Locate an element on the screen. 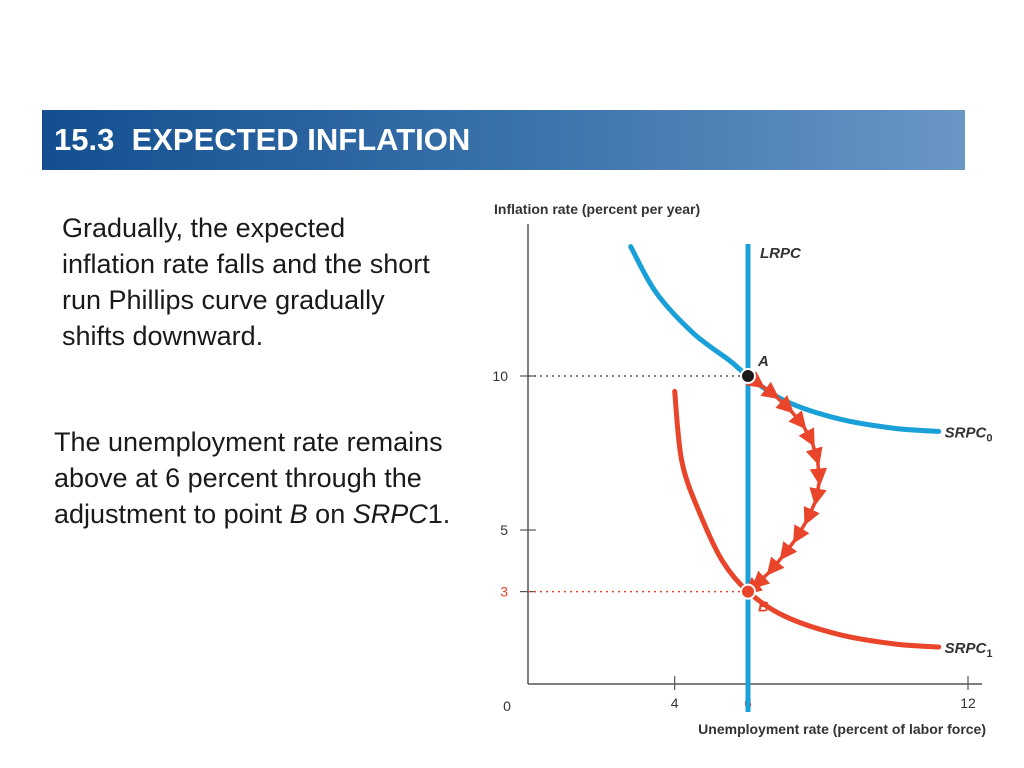 This screenshot has height=768, width=1024. series-label-srpc1: SRPC1 is located at coordinates (969, 650).